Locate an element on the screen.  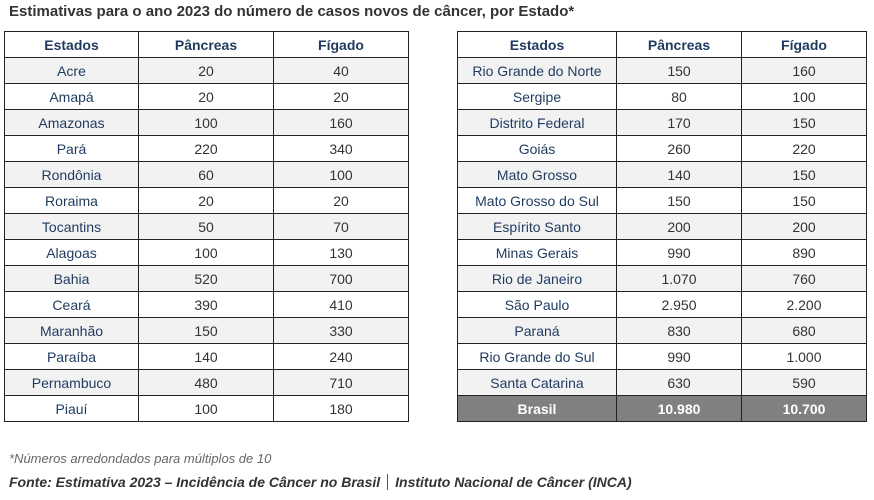
pancreas-value-cell: 60 is located at coordinates (206, 174).